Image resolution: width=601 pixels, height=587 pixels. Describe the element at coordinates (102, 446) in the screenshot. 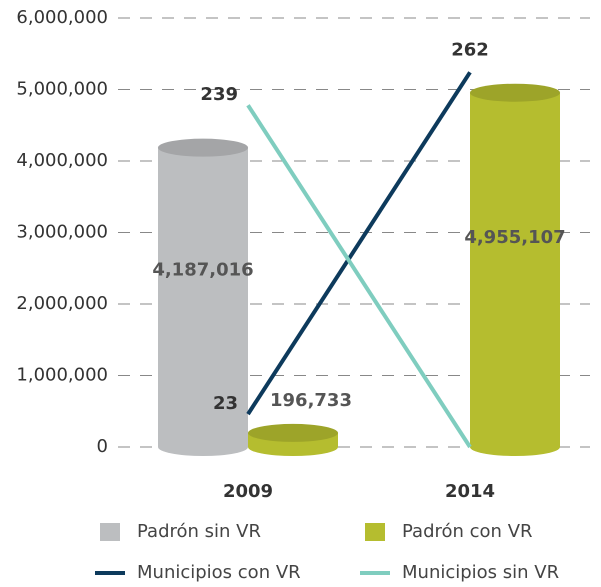

I see `y-tick-label: 0` at that location.